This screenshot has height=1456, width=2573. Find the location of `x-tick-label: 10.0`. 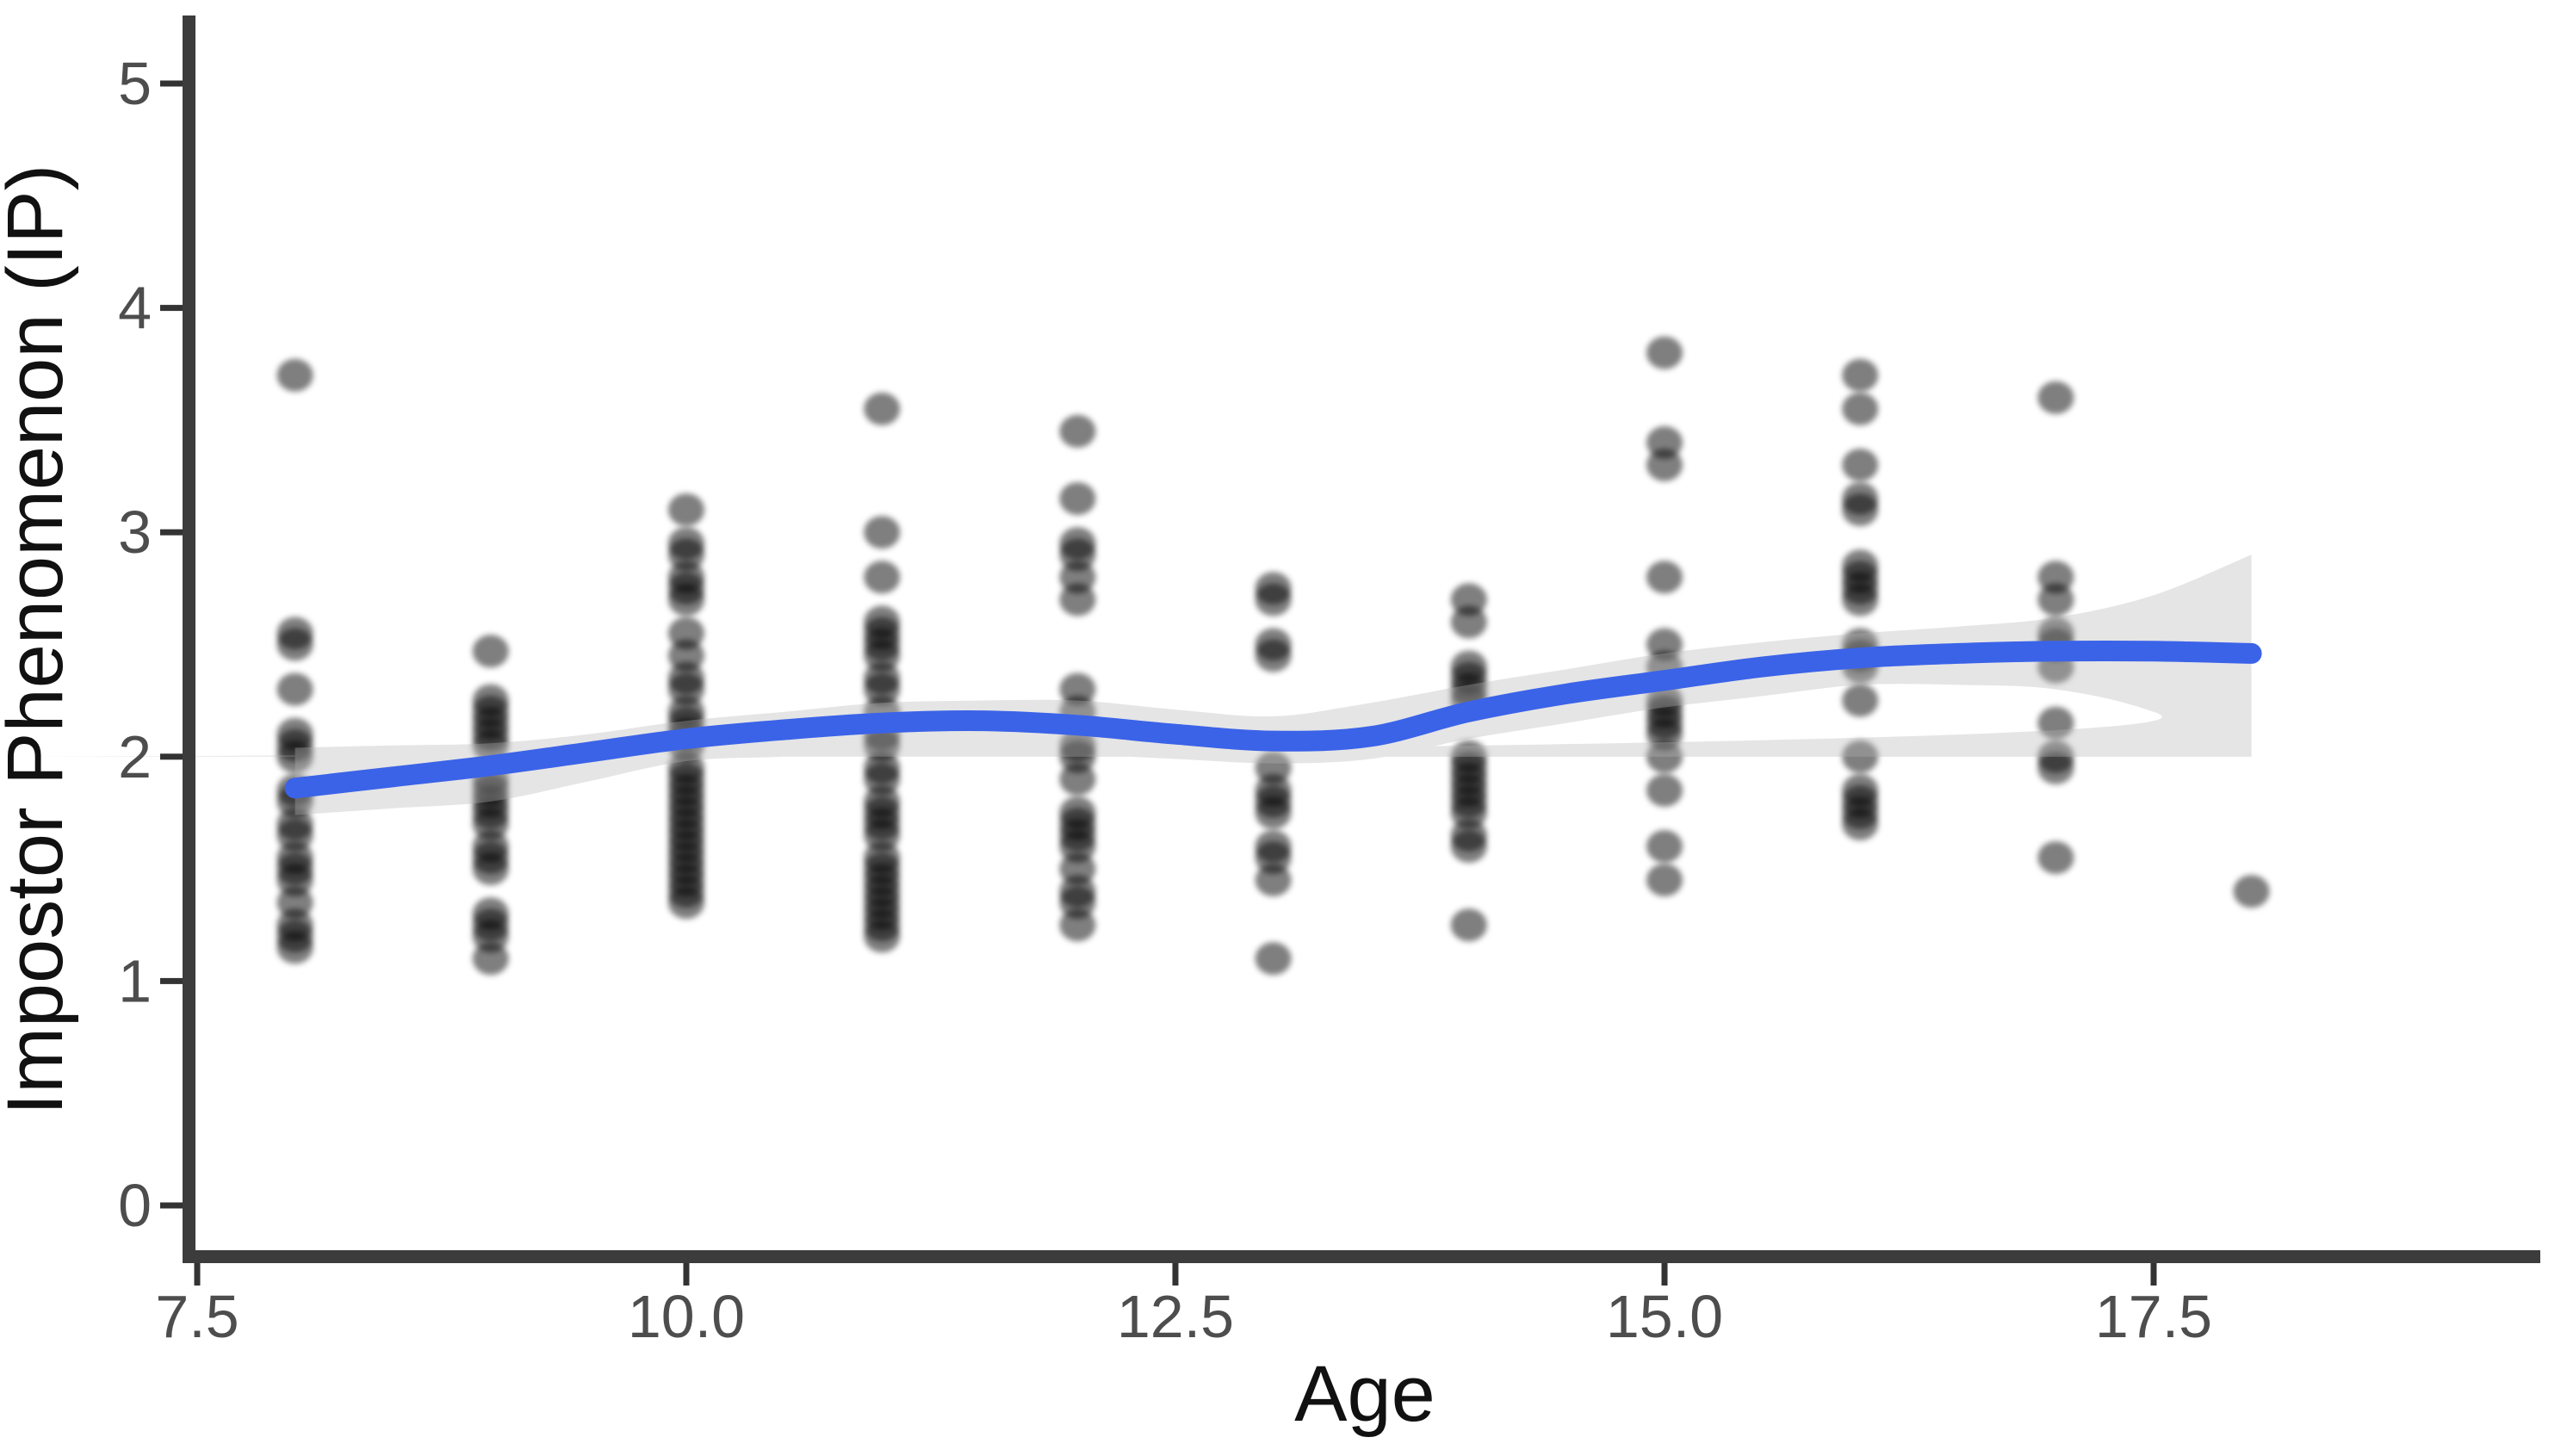

x-tick-label: 10.0 is located at coordinates (687, 1317).